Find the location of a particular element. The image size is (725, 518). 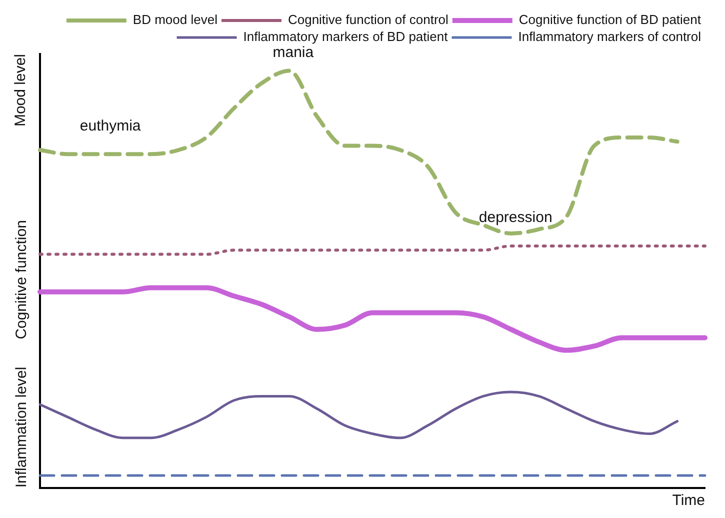

annotation: depression is located at coordinates (515, 217).